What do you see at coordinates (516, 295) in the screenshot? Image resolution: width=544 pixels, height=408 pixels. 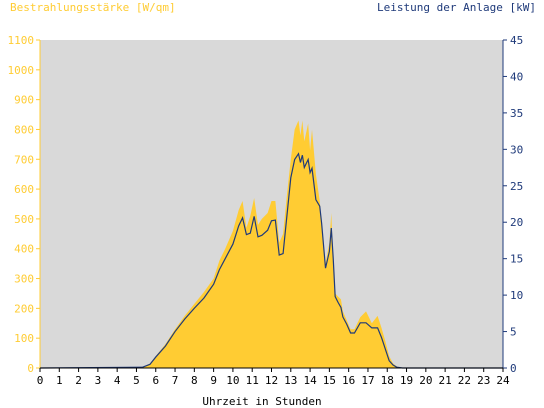 I see `right-tick-label: 10` at bounding box center [516, 295].